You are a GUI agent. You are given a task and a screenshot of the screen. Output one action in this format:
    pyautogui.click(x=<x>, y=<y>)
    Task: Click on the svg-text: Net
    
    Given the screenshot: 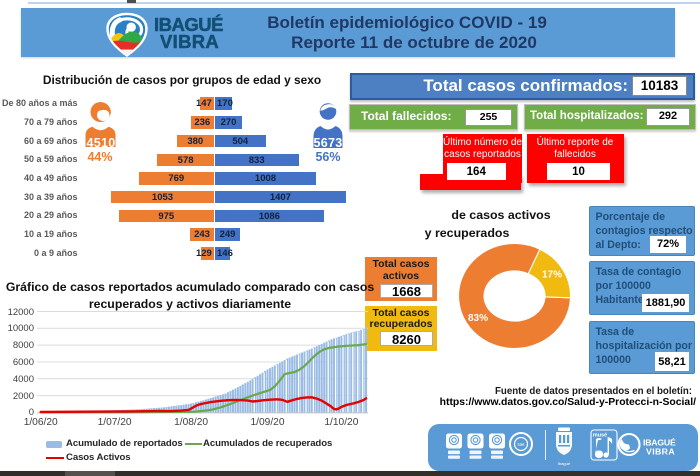 What is the action you would take?
    pyautogui.click(x=521, y=444)
    